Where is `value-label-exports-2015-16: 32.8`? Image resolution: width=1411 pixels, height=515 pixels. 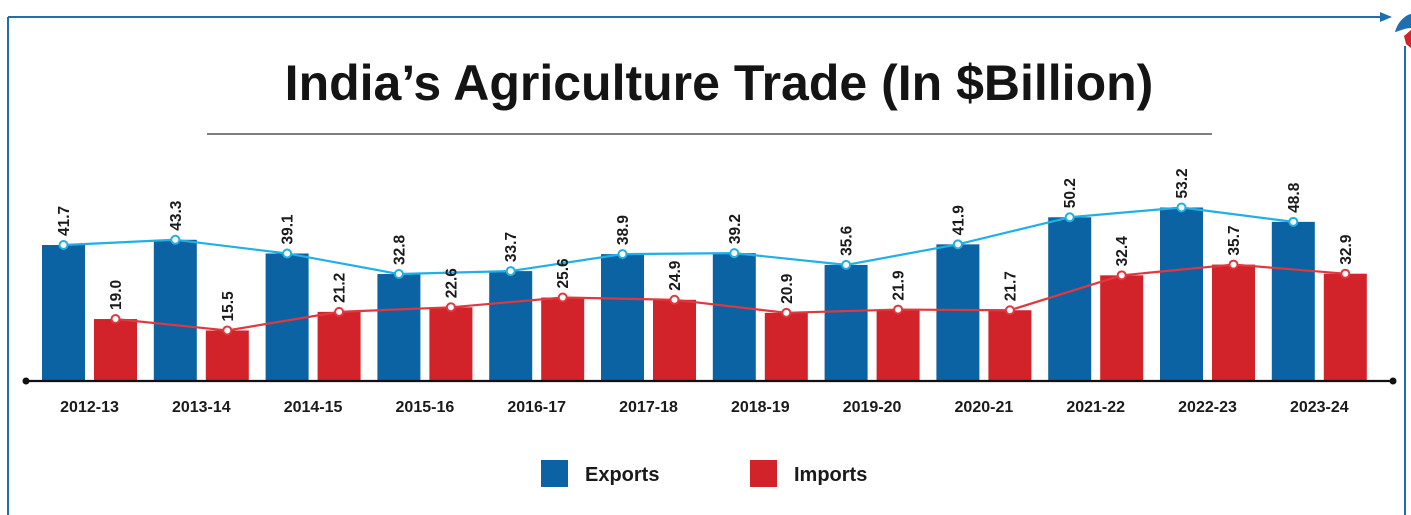 value-label-exports-2015-16: 32.8 is located at coordinates (399, 249).